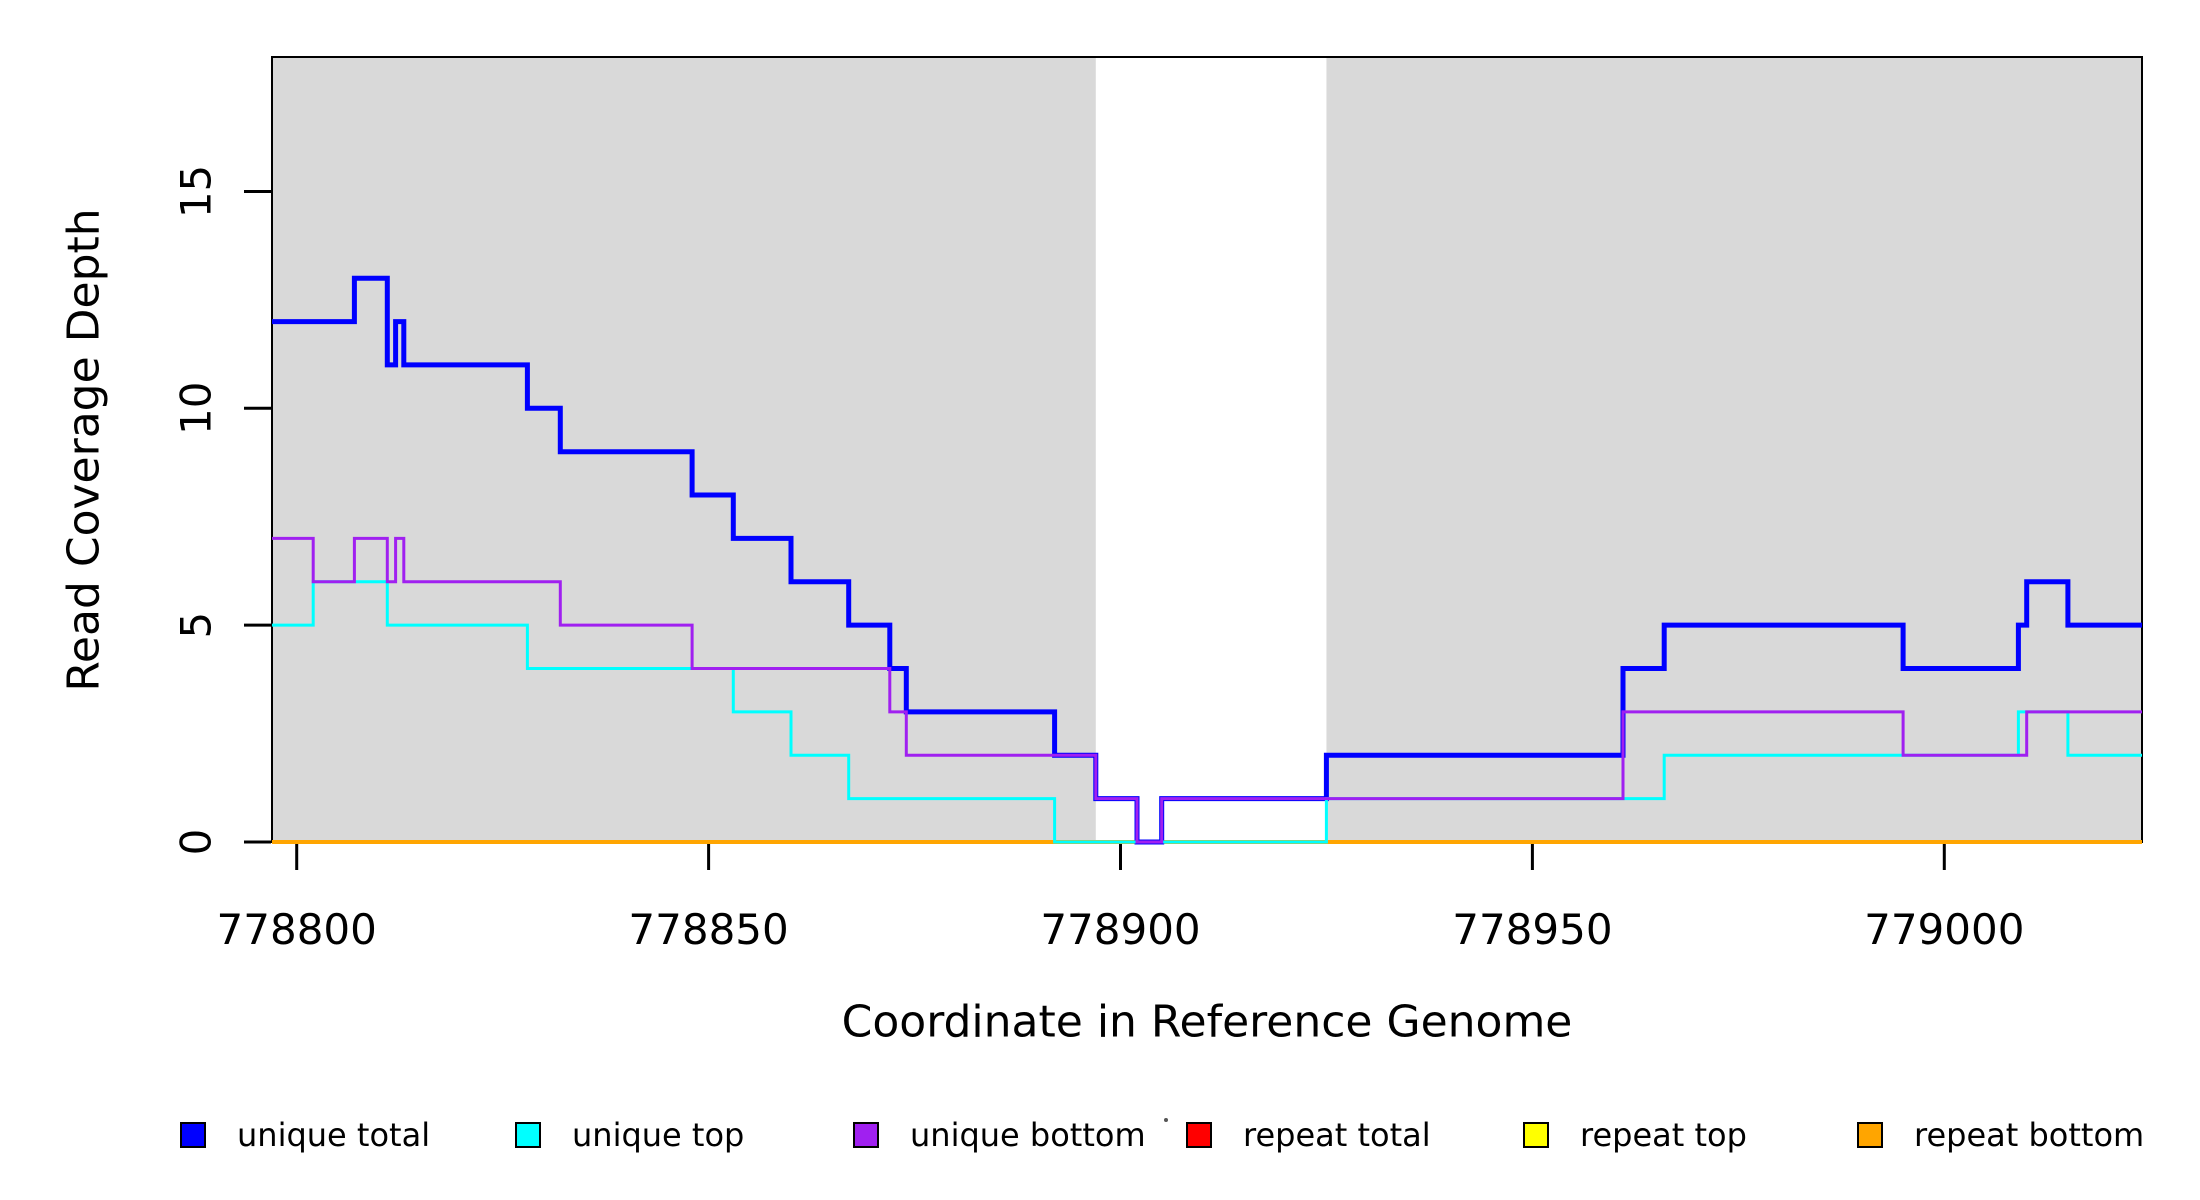 The width and height of the screenshot is (2200, 1200). I want to click on legend-swatch-repeat-top, so click(1536, 1135).